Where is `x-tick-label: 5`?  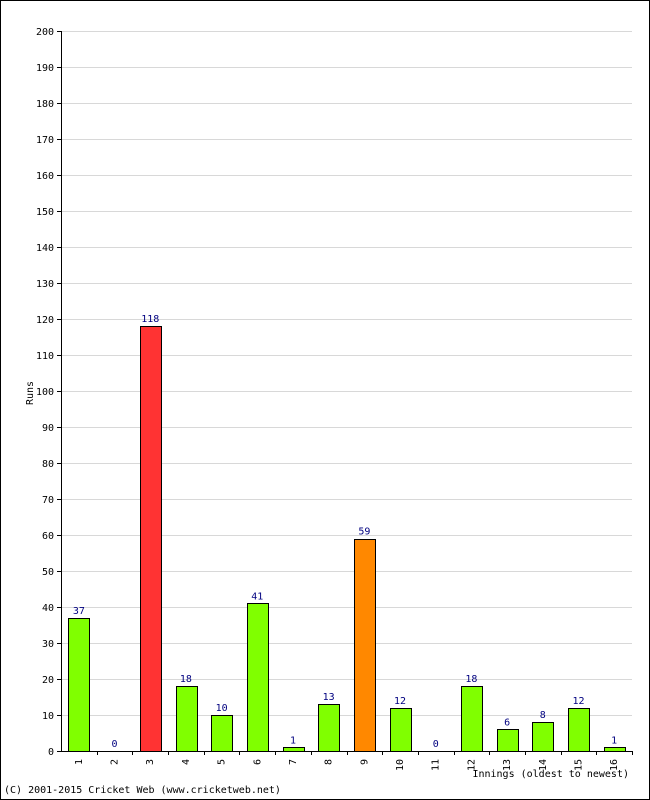 x-tick-label: 5 is located at coordinates (222, 762).